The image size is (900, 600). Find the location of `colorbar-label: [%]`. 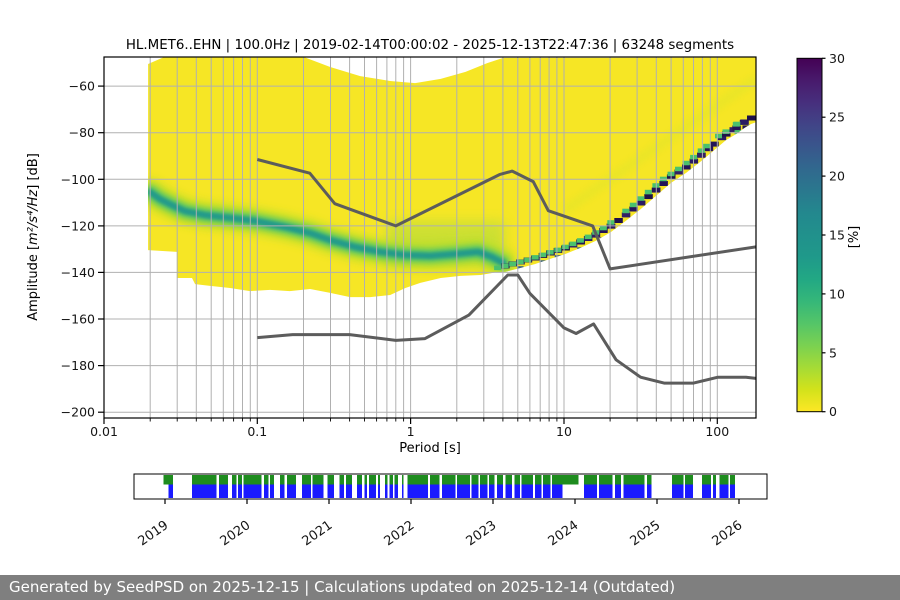

colorbar-label: [%] is located at coordinates (854, 237).